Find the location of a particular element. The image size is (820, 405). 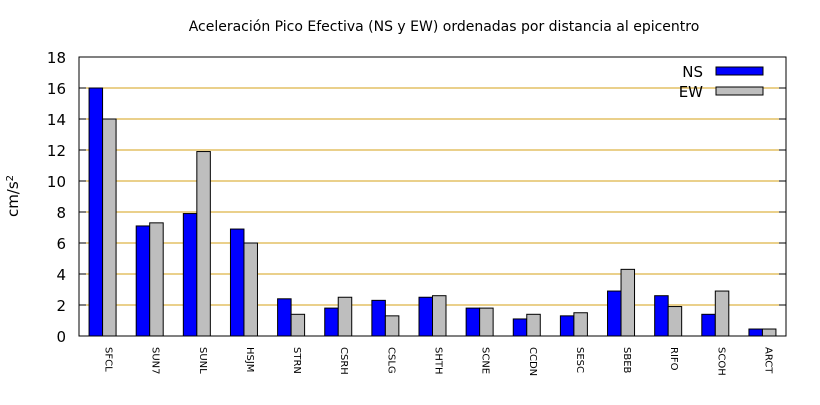

bar-ns-sesc is located at coordinates (567, 326).